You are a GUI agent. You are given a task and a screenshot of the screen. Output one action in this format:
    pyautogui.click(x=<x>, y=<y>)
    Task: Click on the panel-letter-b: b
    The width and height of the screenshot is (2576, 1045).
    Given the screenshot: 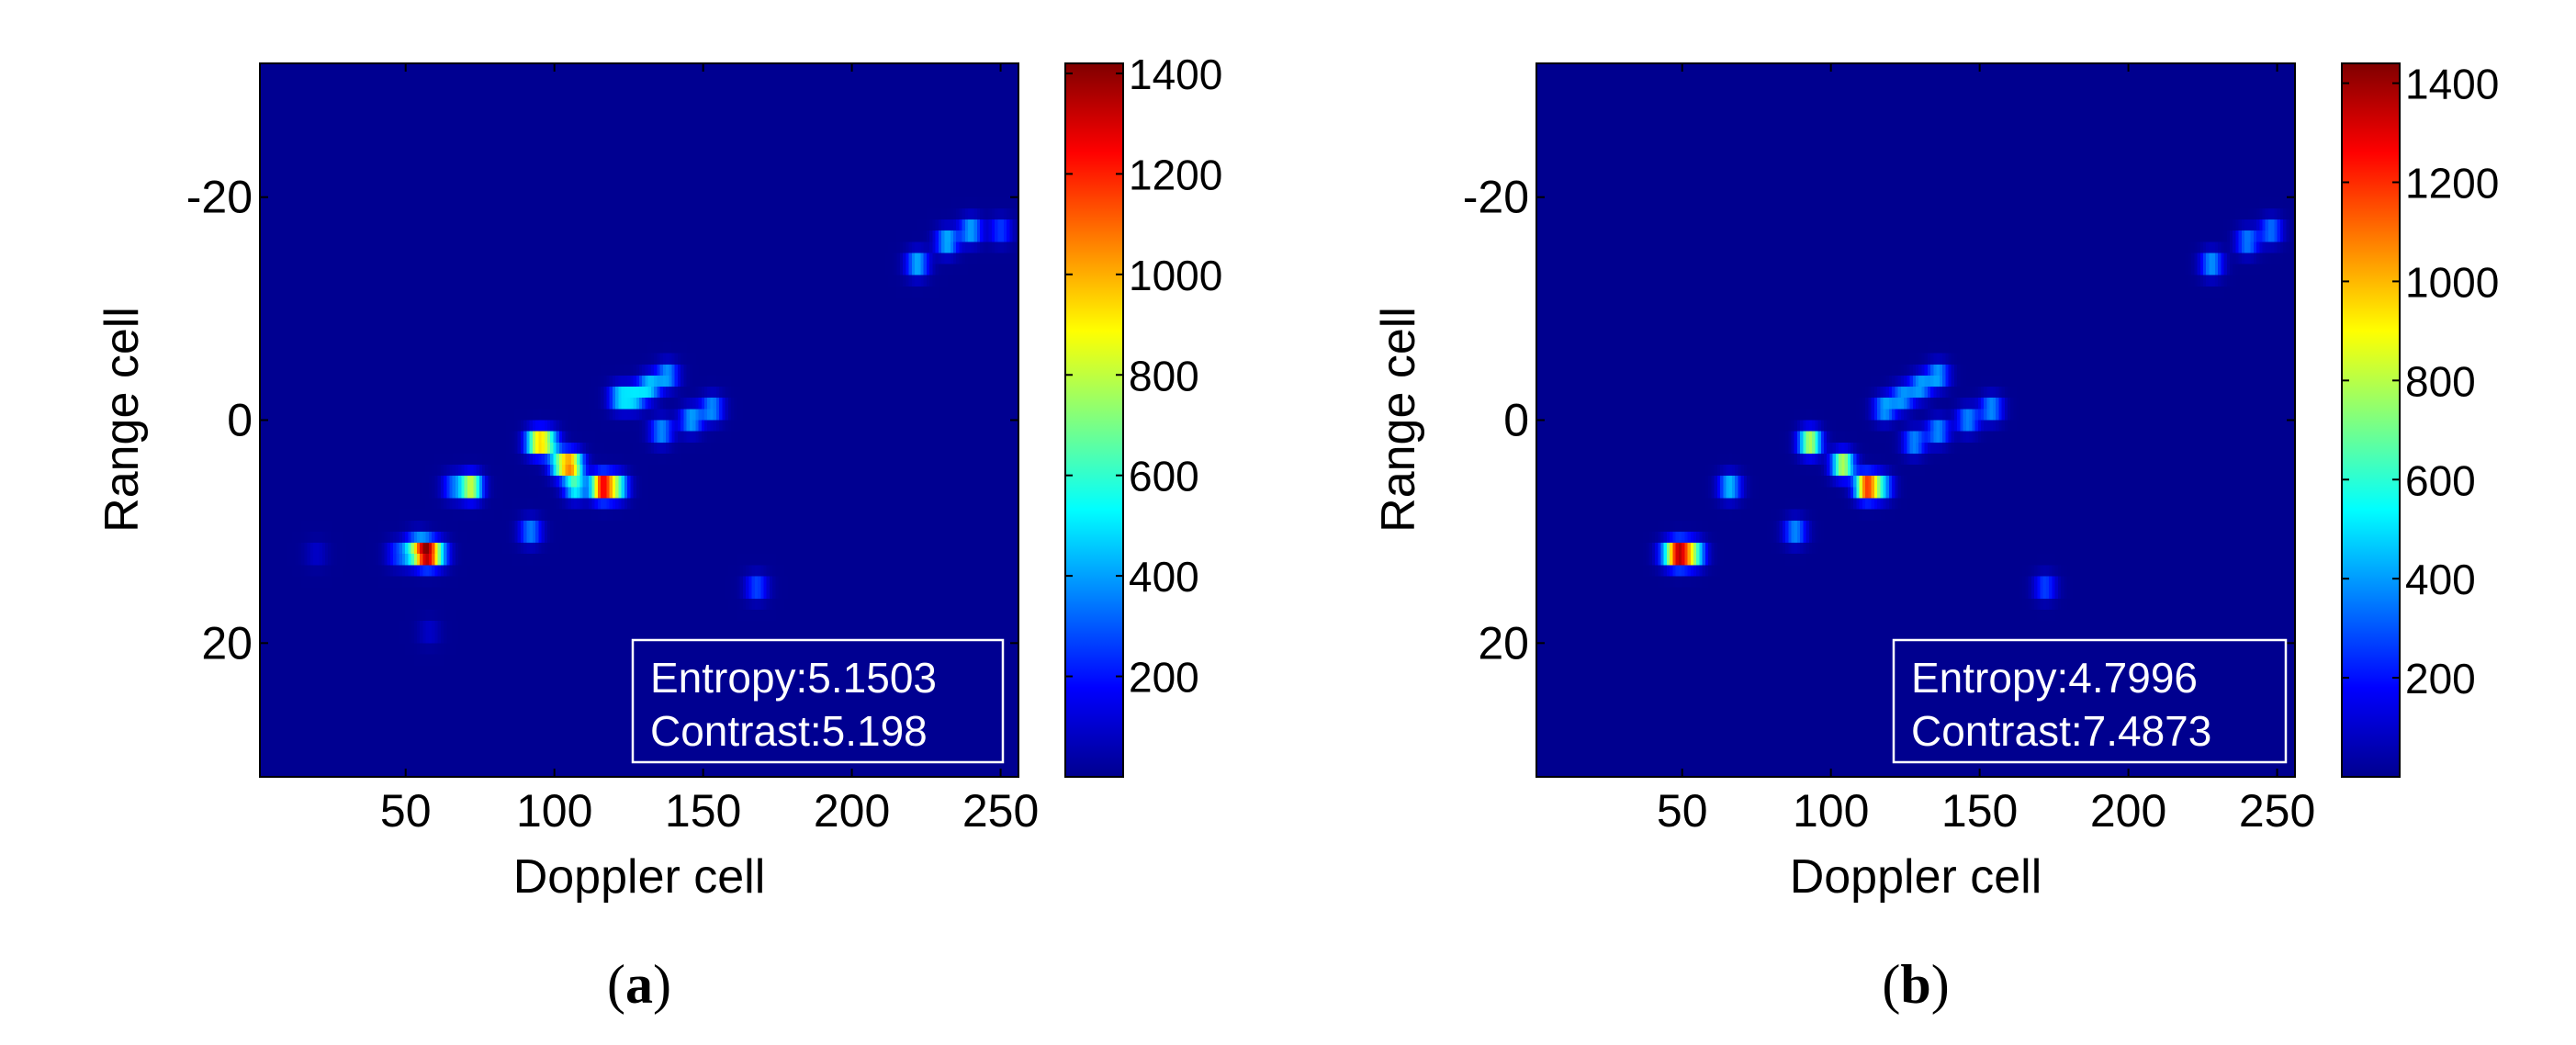 What is the action you would take?
    pyautogui.click(x=1915, y=984)
    